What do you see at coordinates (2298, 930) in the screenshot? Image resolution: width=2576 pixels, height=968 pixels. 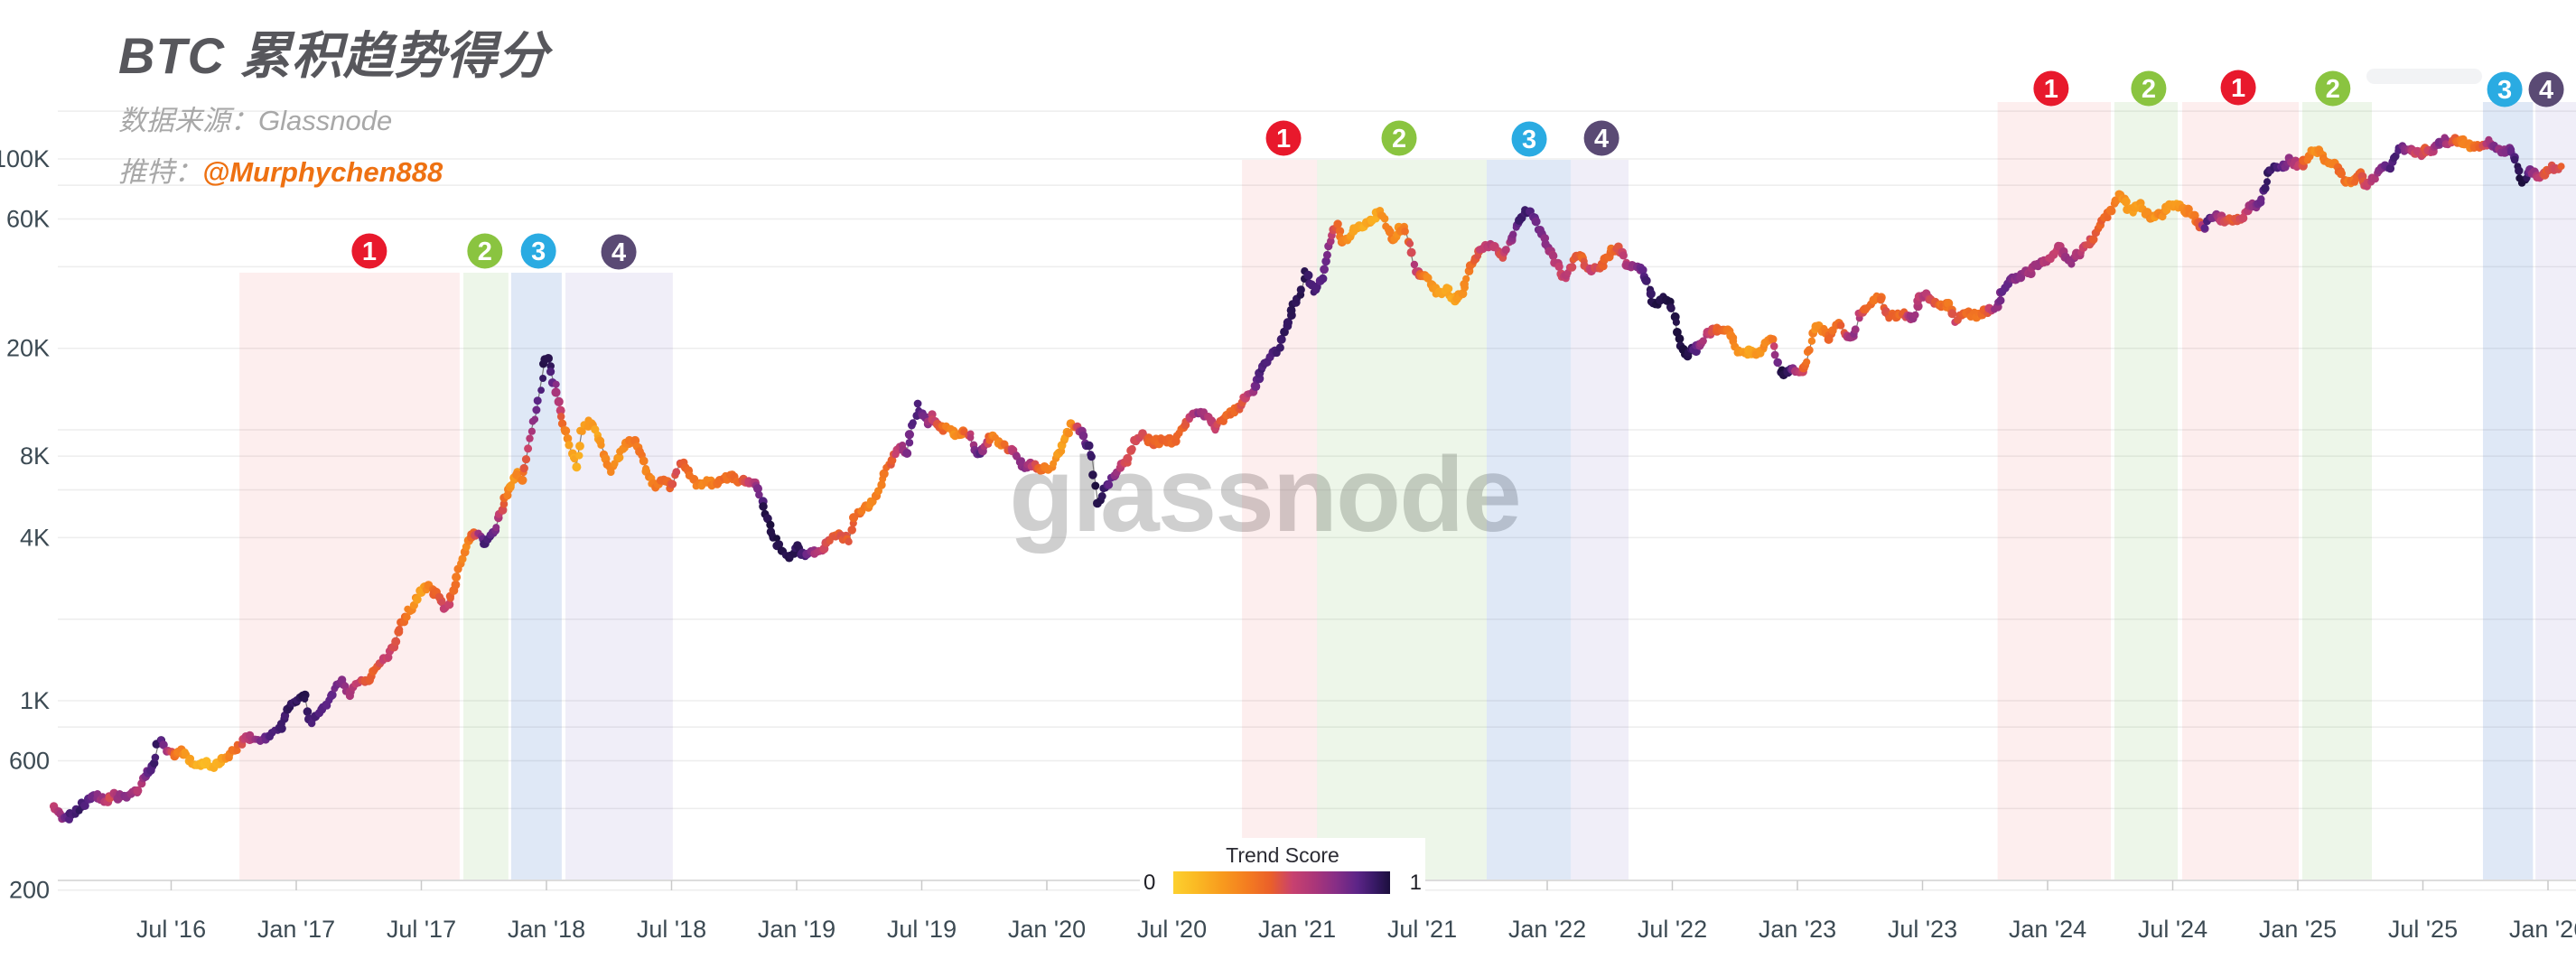 I see `x-tick-label: Jan '25` at bounding box center [2298, 930].